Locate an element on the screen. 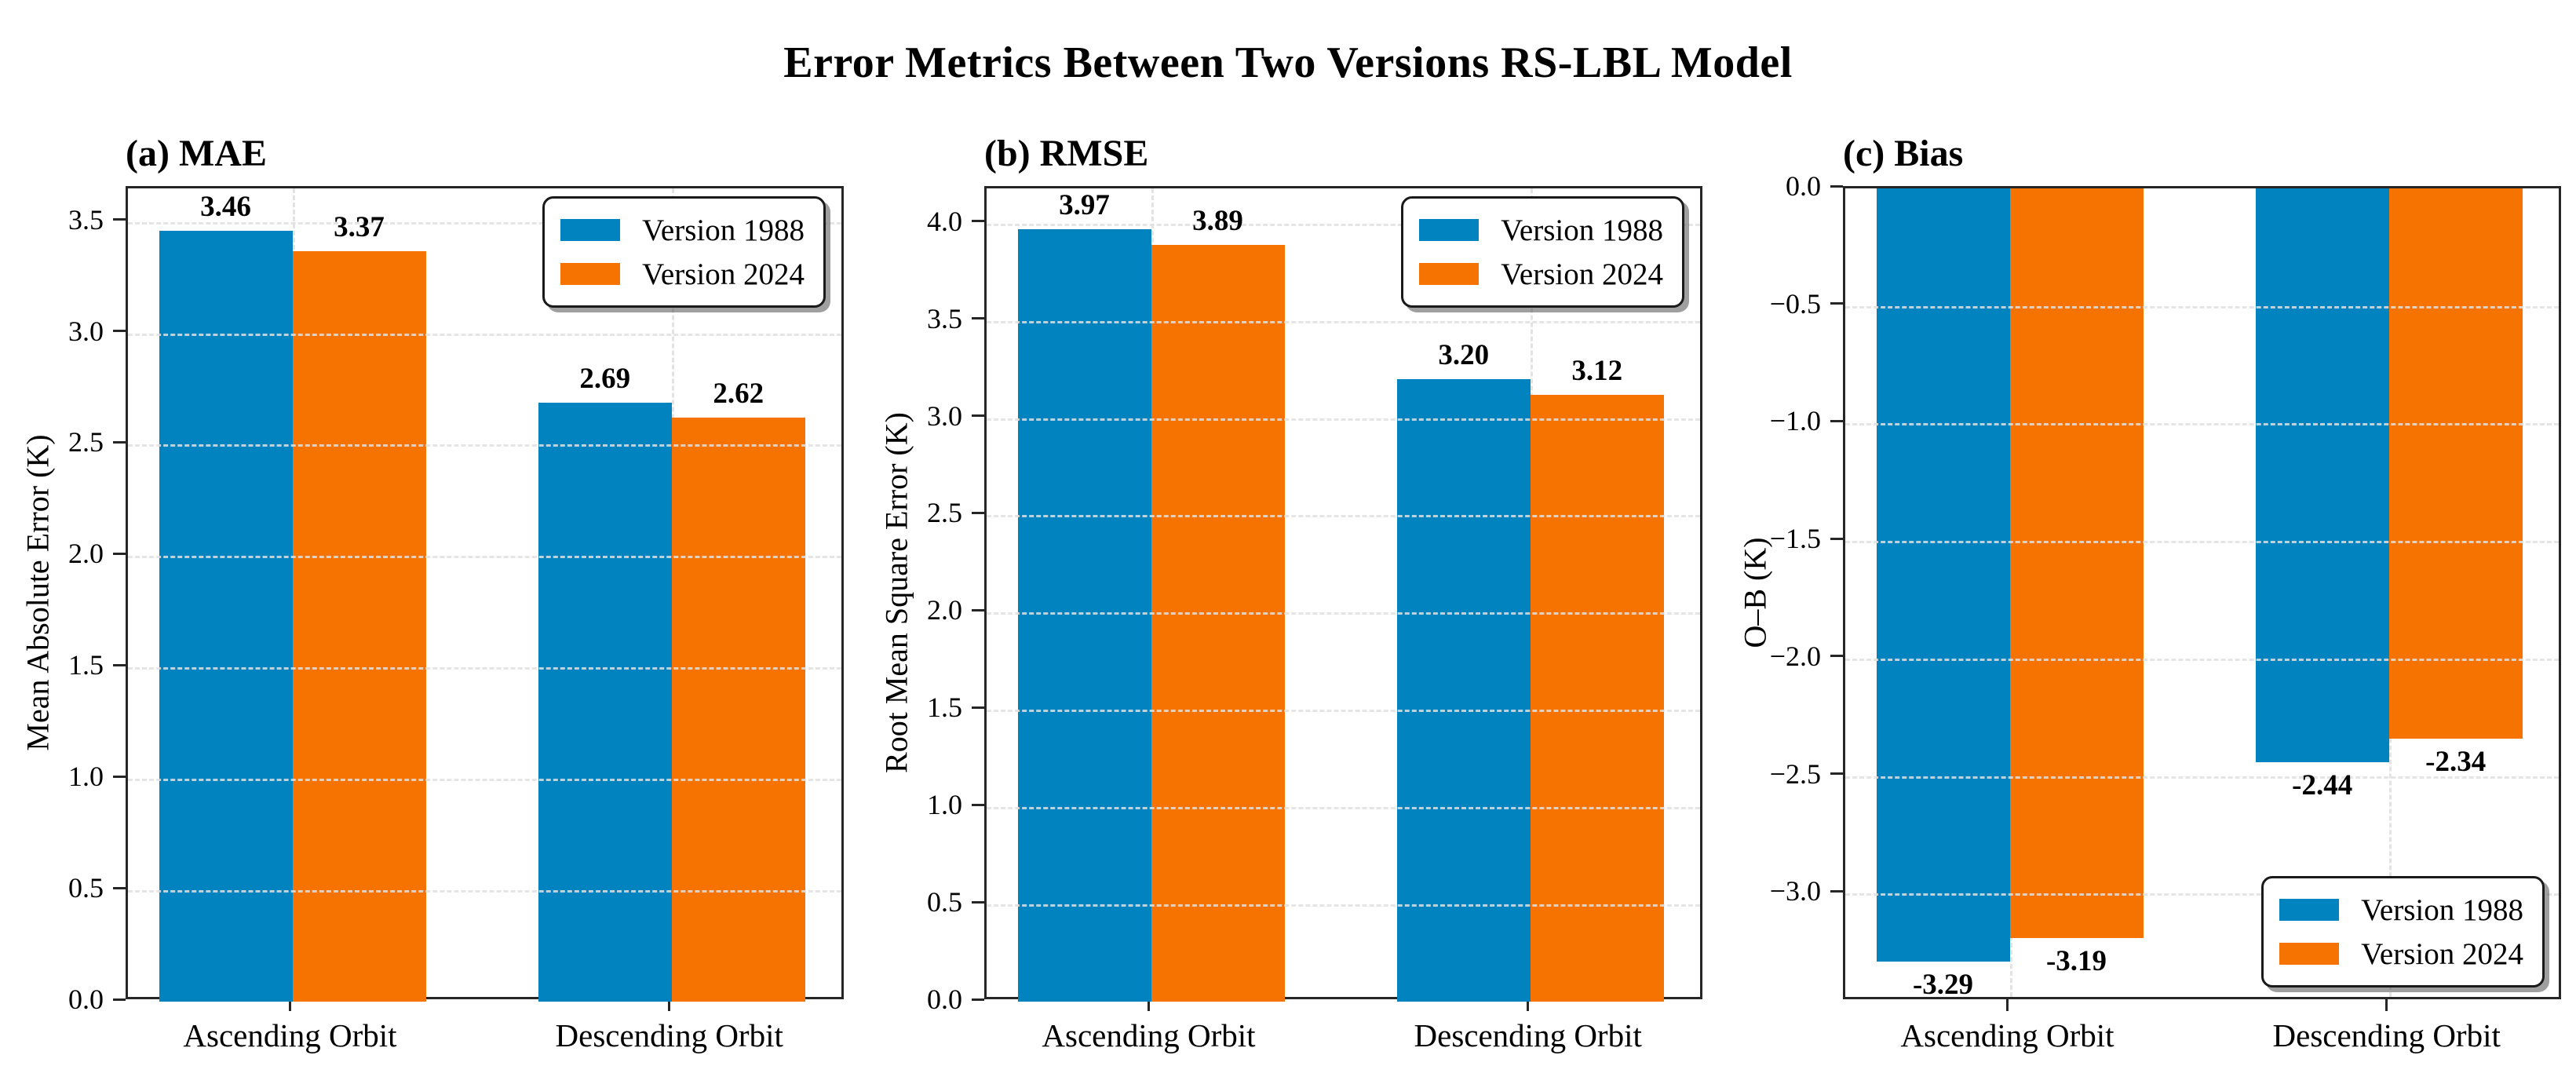 The image size is (2576, 1066). legend: Version 1988 Version 2024 is located at coordinates (684, 252).